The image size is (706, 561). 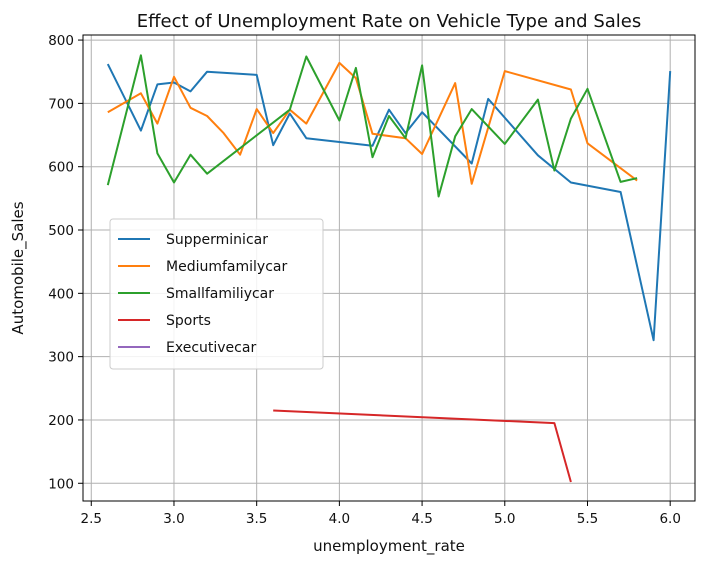 I want to click on y-axis-ticks: 100 200 300 400 500 600 700 800, so click(x=65, y=262).